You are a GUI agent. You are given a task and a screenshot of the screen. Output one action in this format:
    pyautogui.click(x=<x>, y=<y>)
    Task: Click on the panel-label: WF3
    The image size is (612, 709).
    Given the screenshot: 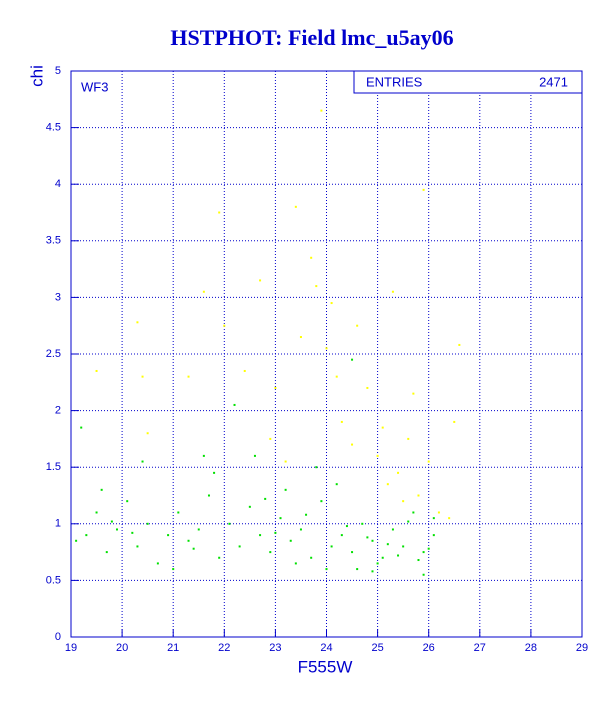 What is the action you would take?
    pyautogui.click(x=94, y=86)
    